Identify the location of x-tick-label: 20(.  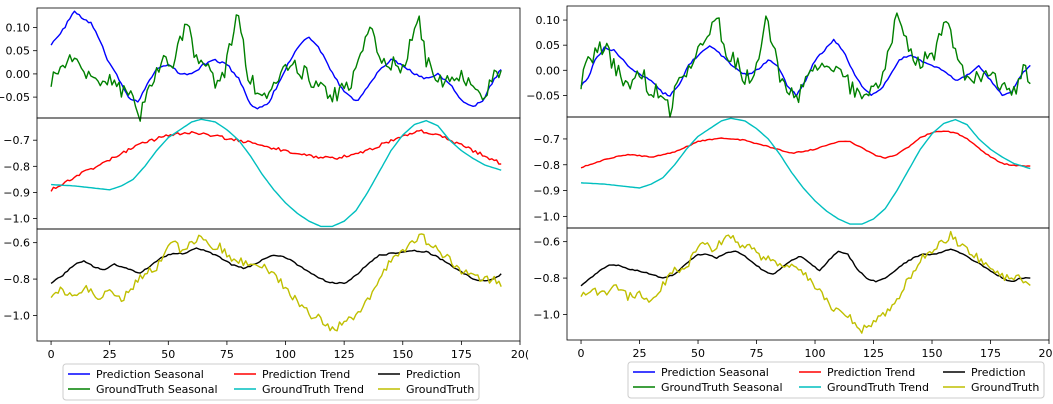
(520, 354).